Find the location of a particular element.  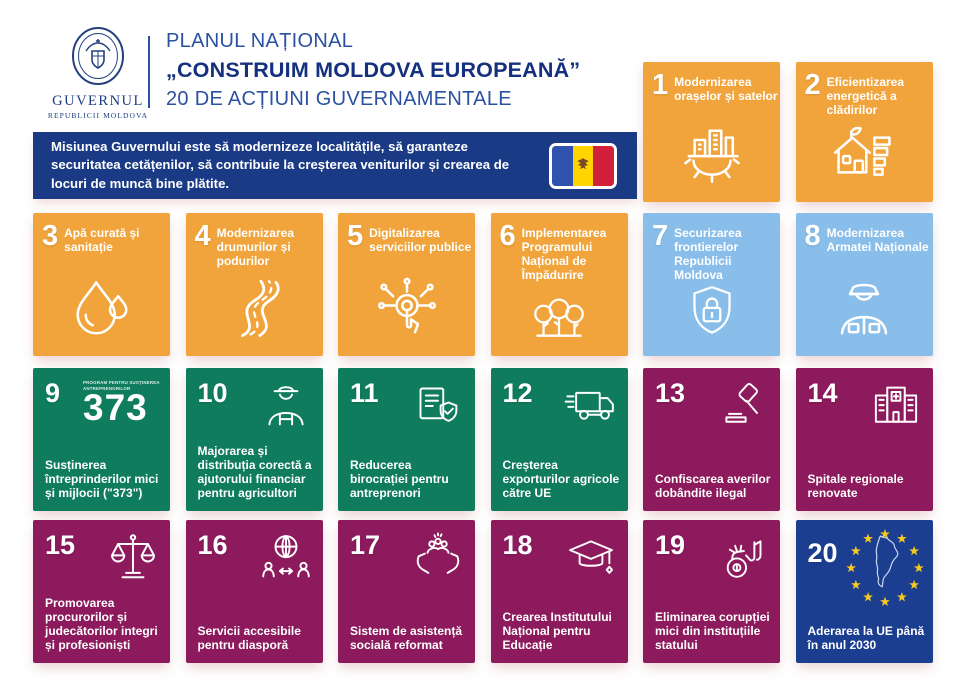

handcuffs-icon is located at coordinates (743, 560).